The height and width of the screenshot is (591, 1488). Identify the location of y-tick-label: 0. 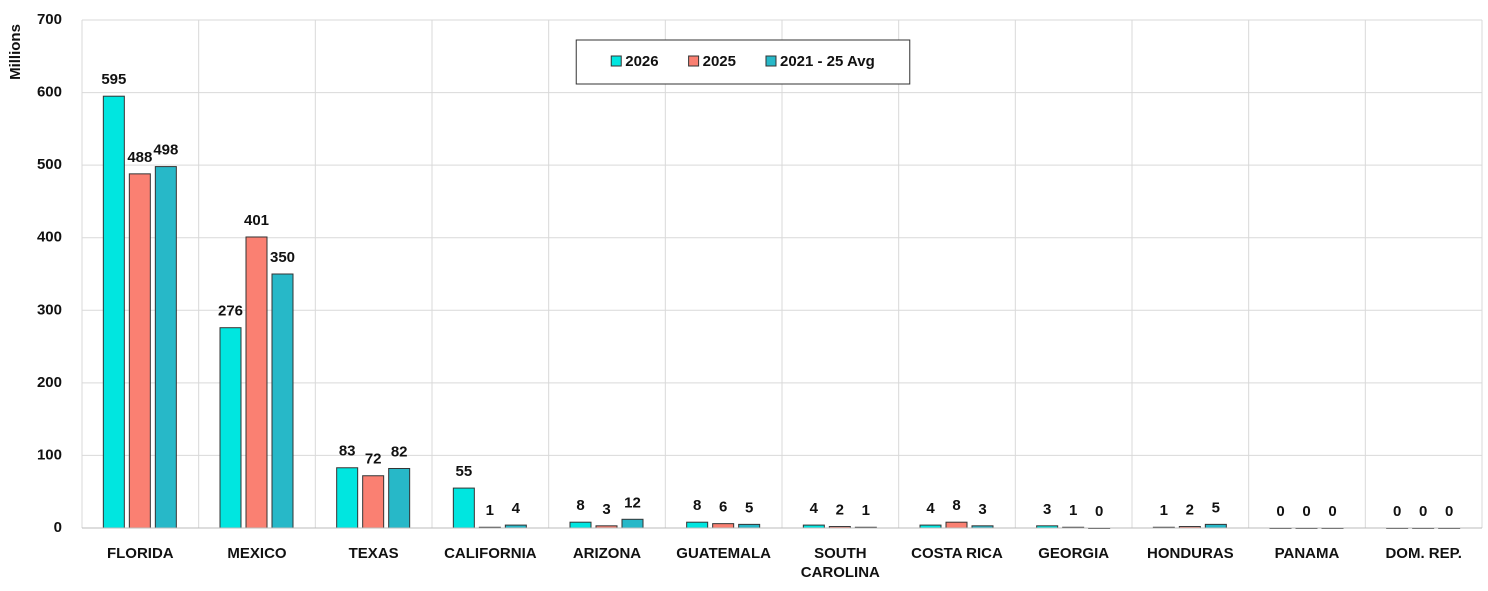
(58, 527).